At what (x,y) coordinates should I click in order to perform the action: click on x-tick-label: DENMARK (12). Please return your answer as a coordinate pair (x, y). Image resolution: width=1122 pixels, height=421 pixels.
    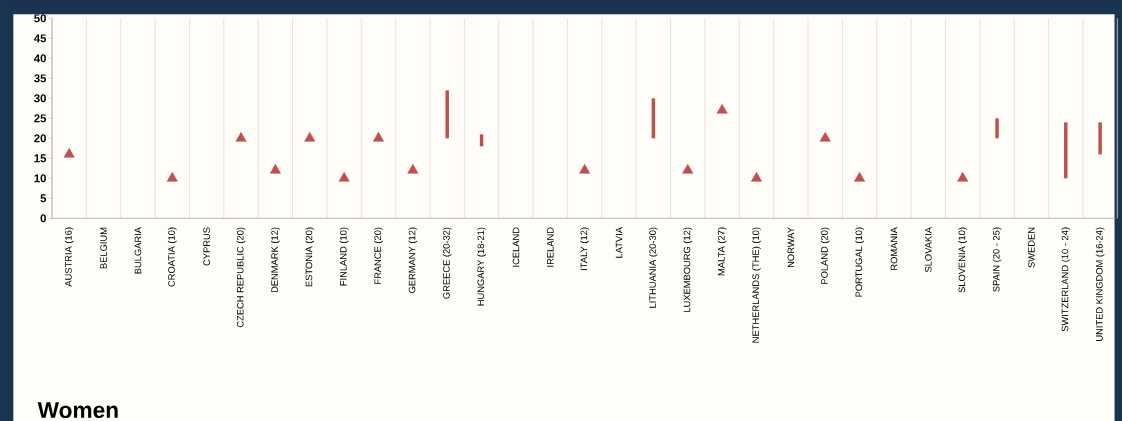
    Looking at the image, I should click on (275, 260).